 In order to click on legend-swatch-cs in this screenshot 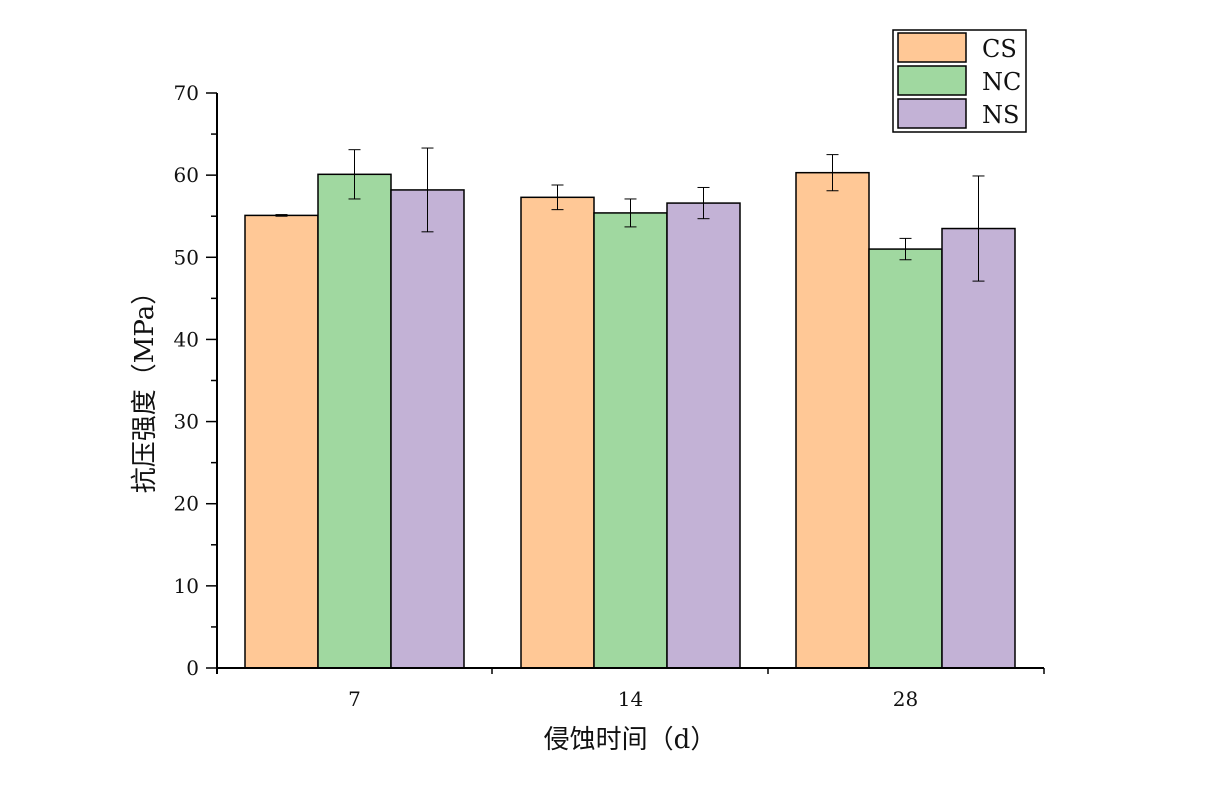, I will do `click(932, 47)`.